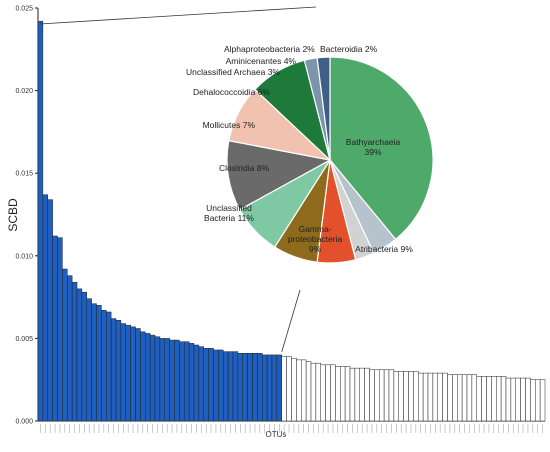 The width and height of the screenshot is (550, 452). Describe the element at coordinates (229, 125) in the screenshot. I see `pie-label: Mollicutes 7%` at that location.